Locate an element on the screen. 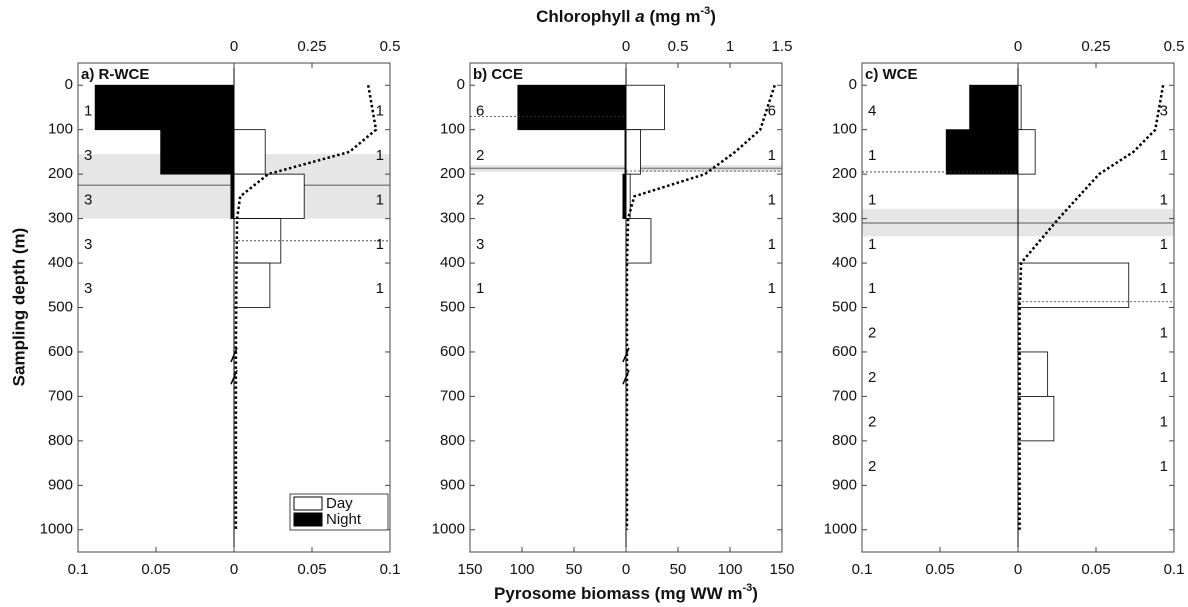  legend-swatch is located at coordinates (308, 503).